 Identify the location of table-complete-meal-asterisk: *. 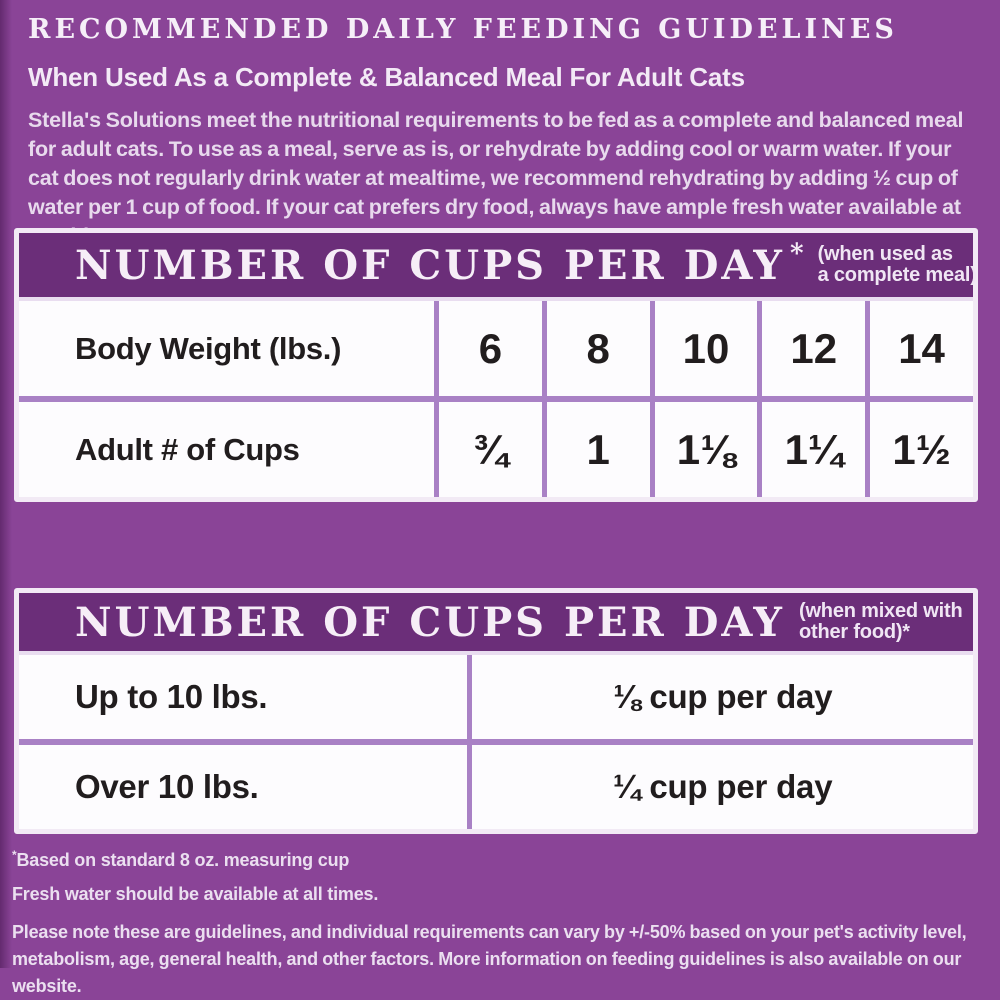
(796, 254).